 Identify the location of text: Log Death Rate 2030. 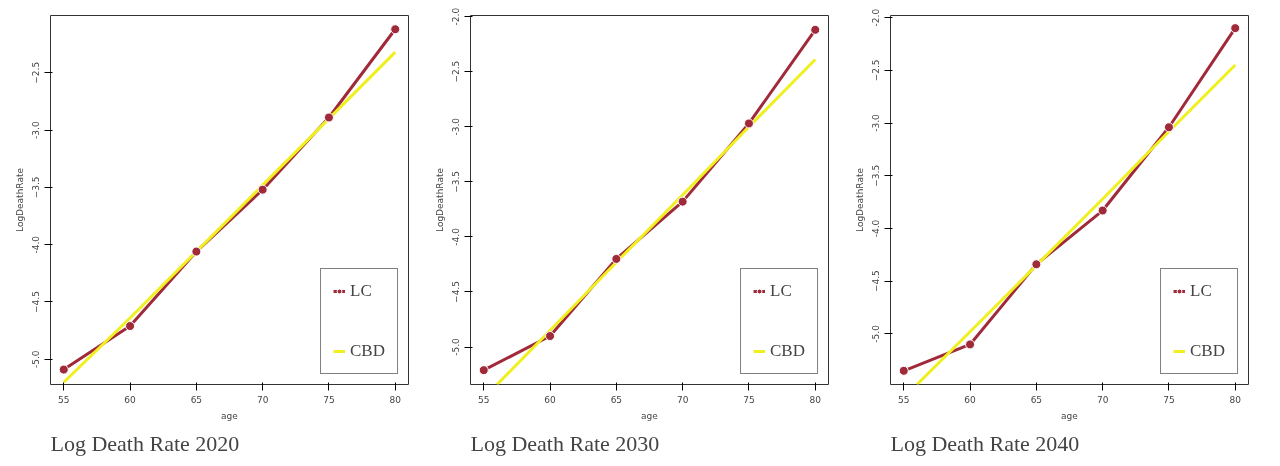
(565, 443).